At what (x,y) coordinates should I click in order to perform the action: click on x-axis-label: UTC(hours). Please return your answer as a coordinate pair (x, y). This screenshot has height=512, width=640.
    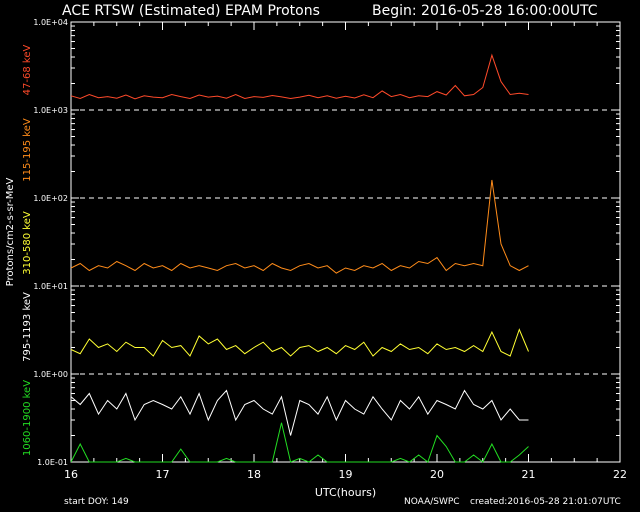
    Looking at the image, I should click on (345, 492).